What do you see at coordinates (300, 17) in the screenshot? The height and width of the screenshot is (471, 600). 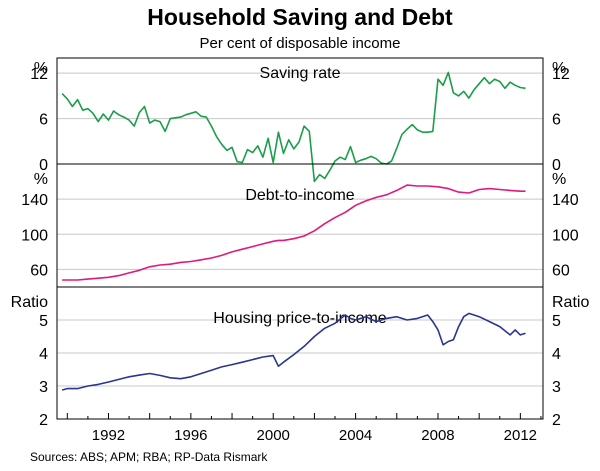 I see `chart-title: Household Saving and Debt` at bounding box center [300, 17].